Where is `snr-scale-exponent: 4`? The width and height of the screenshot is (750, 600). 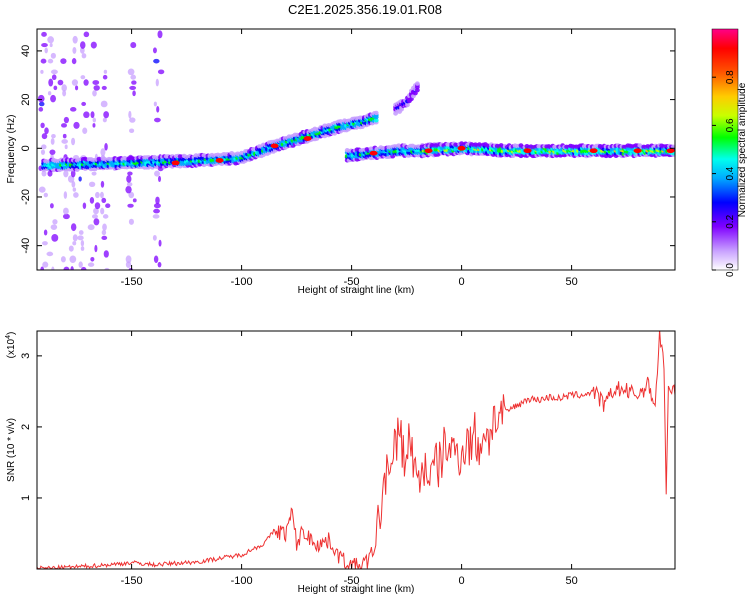
snr-scale-exponent: 4 is located at coordinates (8, 337).